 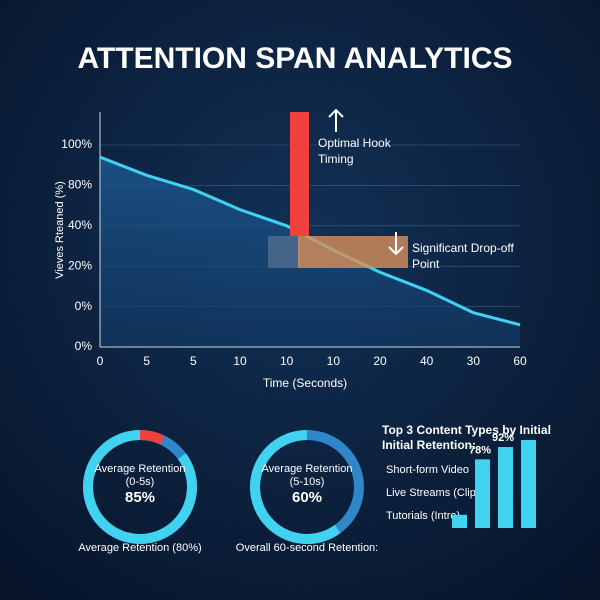 I want to click on x-tick-label: 60, so click(x=520, y=361).